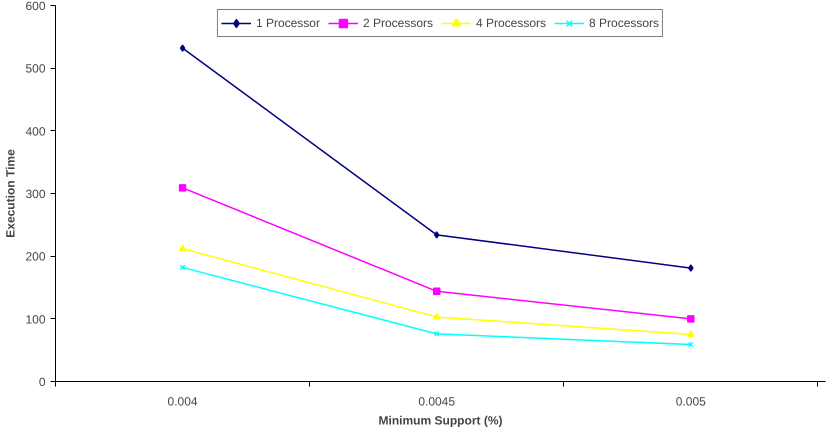  Describe the element at coordinates (42, 382) in the screenshot. I see `y-tick-label: 0` at that location.